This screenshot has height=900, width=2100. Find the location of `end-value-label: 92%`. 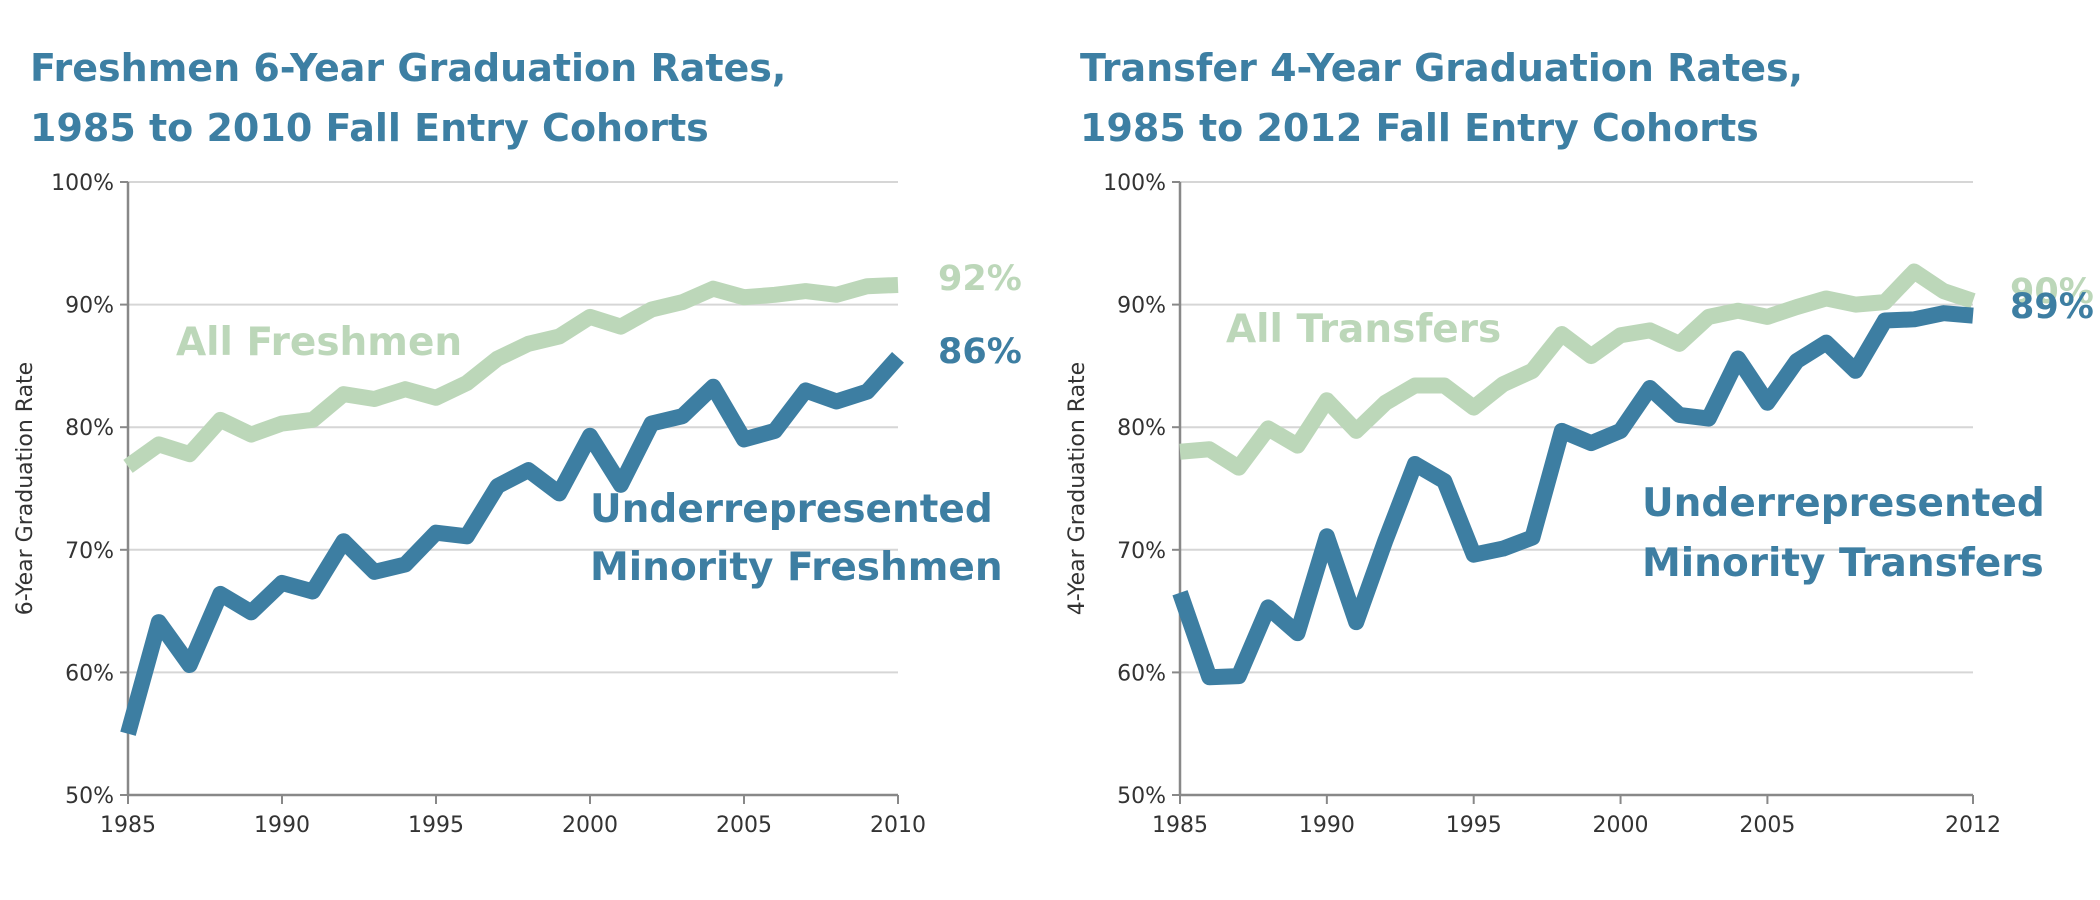

end-value-label: 92% is located at coordinates (980, 279).